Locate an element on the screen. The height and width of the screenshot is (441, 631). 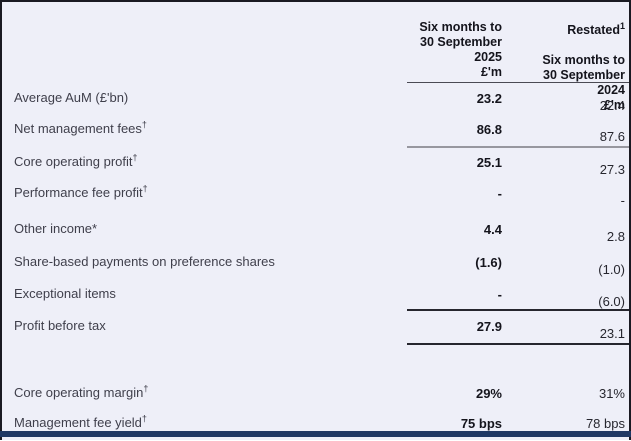
table-row: Other income* 4.4 2.8 is located at coordinates (315, 234).